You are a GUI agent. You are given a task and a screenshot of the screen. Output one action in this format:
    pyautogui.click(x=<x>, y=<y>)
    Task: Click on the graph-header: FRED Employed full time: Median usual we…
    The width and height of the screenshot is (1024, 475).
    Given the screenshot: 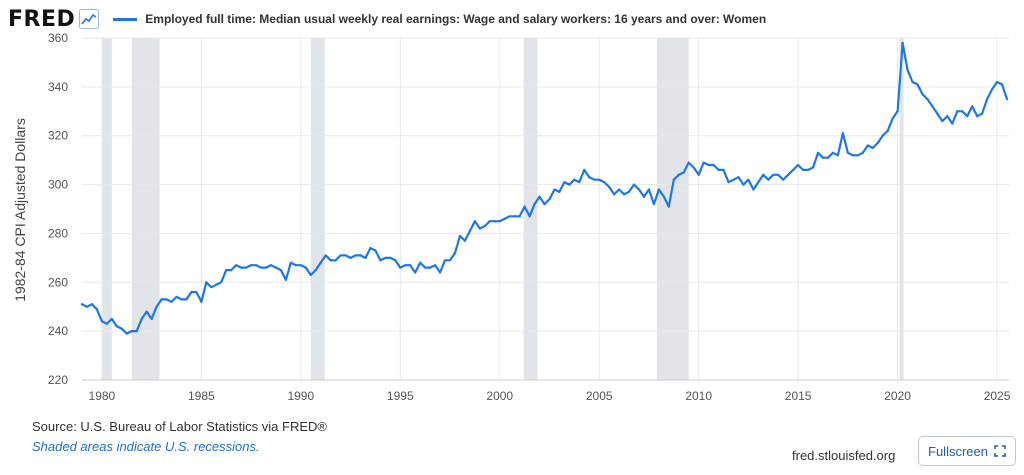 What is the action you would take?
    pyautogui.click(x=387, y=19)
    